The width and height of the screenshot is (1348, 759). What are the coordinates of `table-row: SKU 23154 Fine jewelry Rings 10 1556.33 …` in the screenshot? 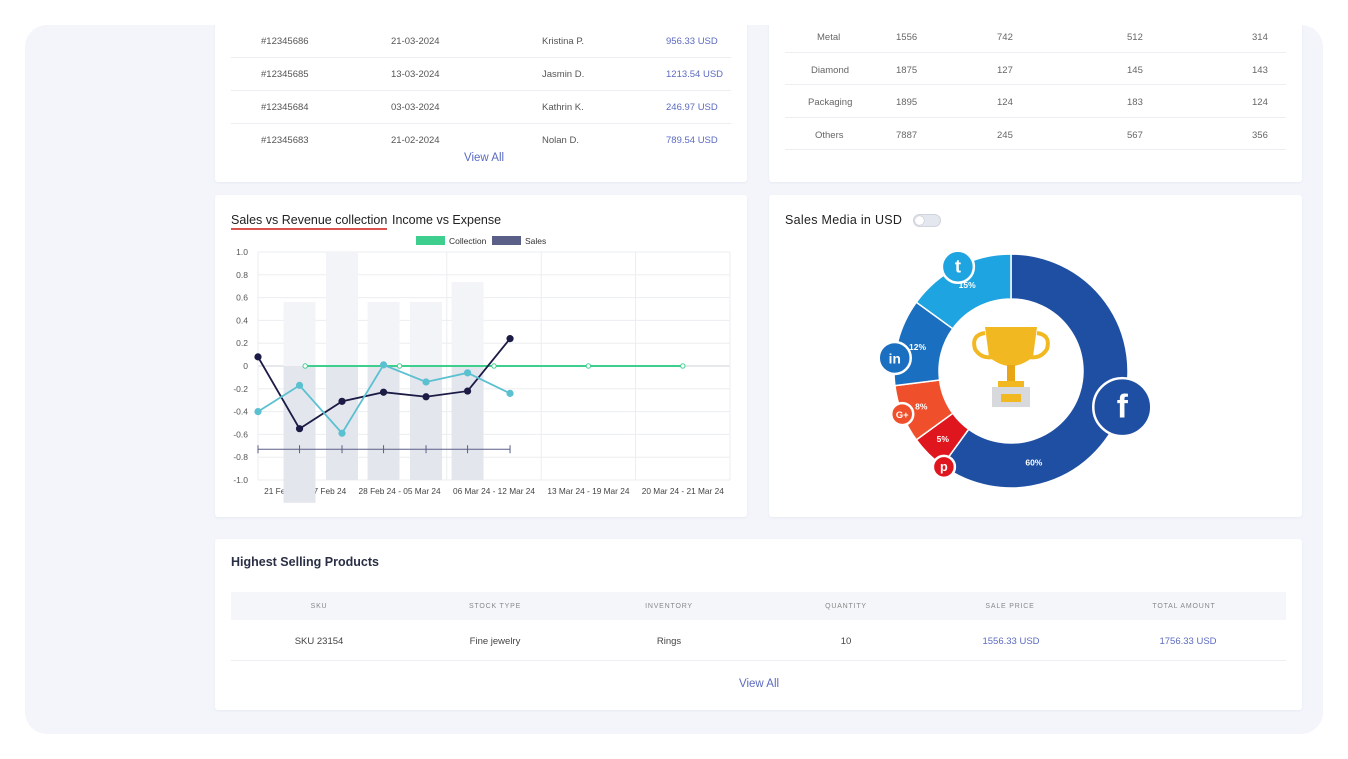 It's located at (758, 641).